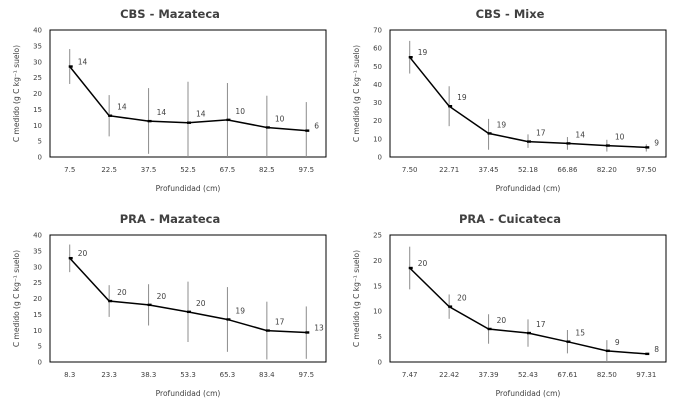 The width and height of the screenshot is (683, 409). I want to click on x-tick-label: 37.45, so click(489, 170).